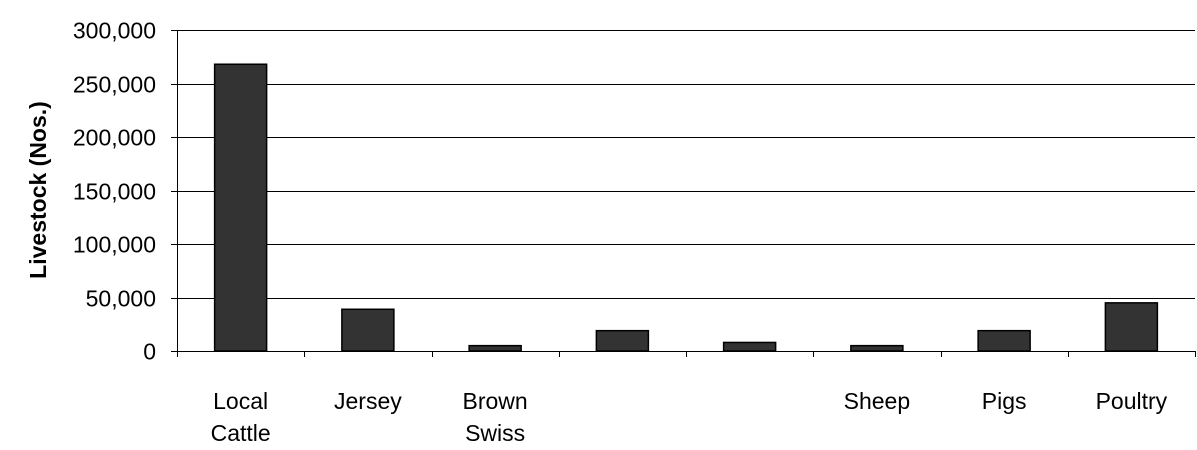  I want to click on x-category-label: Local, so click(240, 401).